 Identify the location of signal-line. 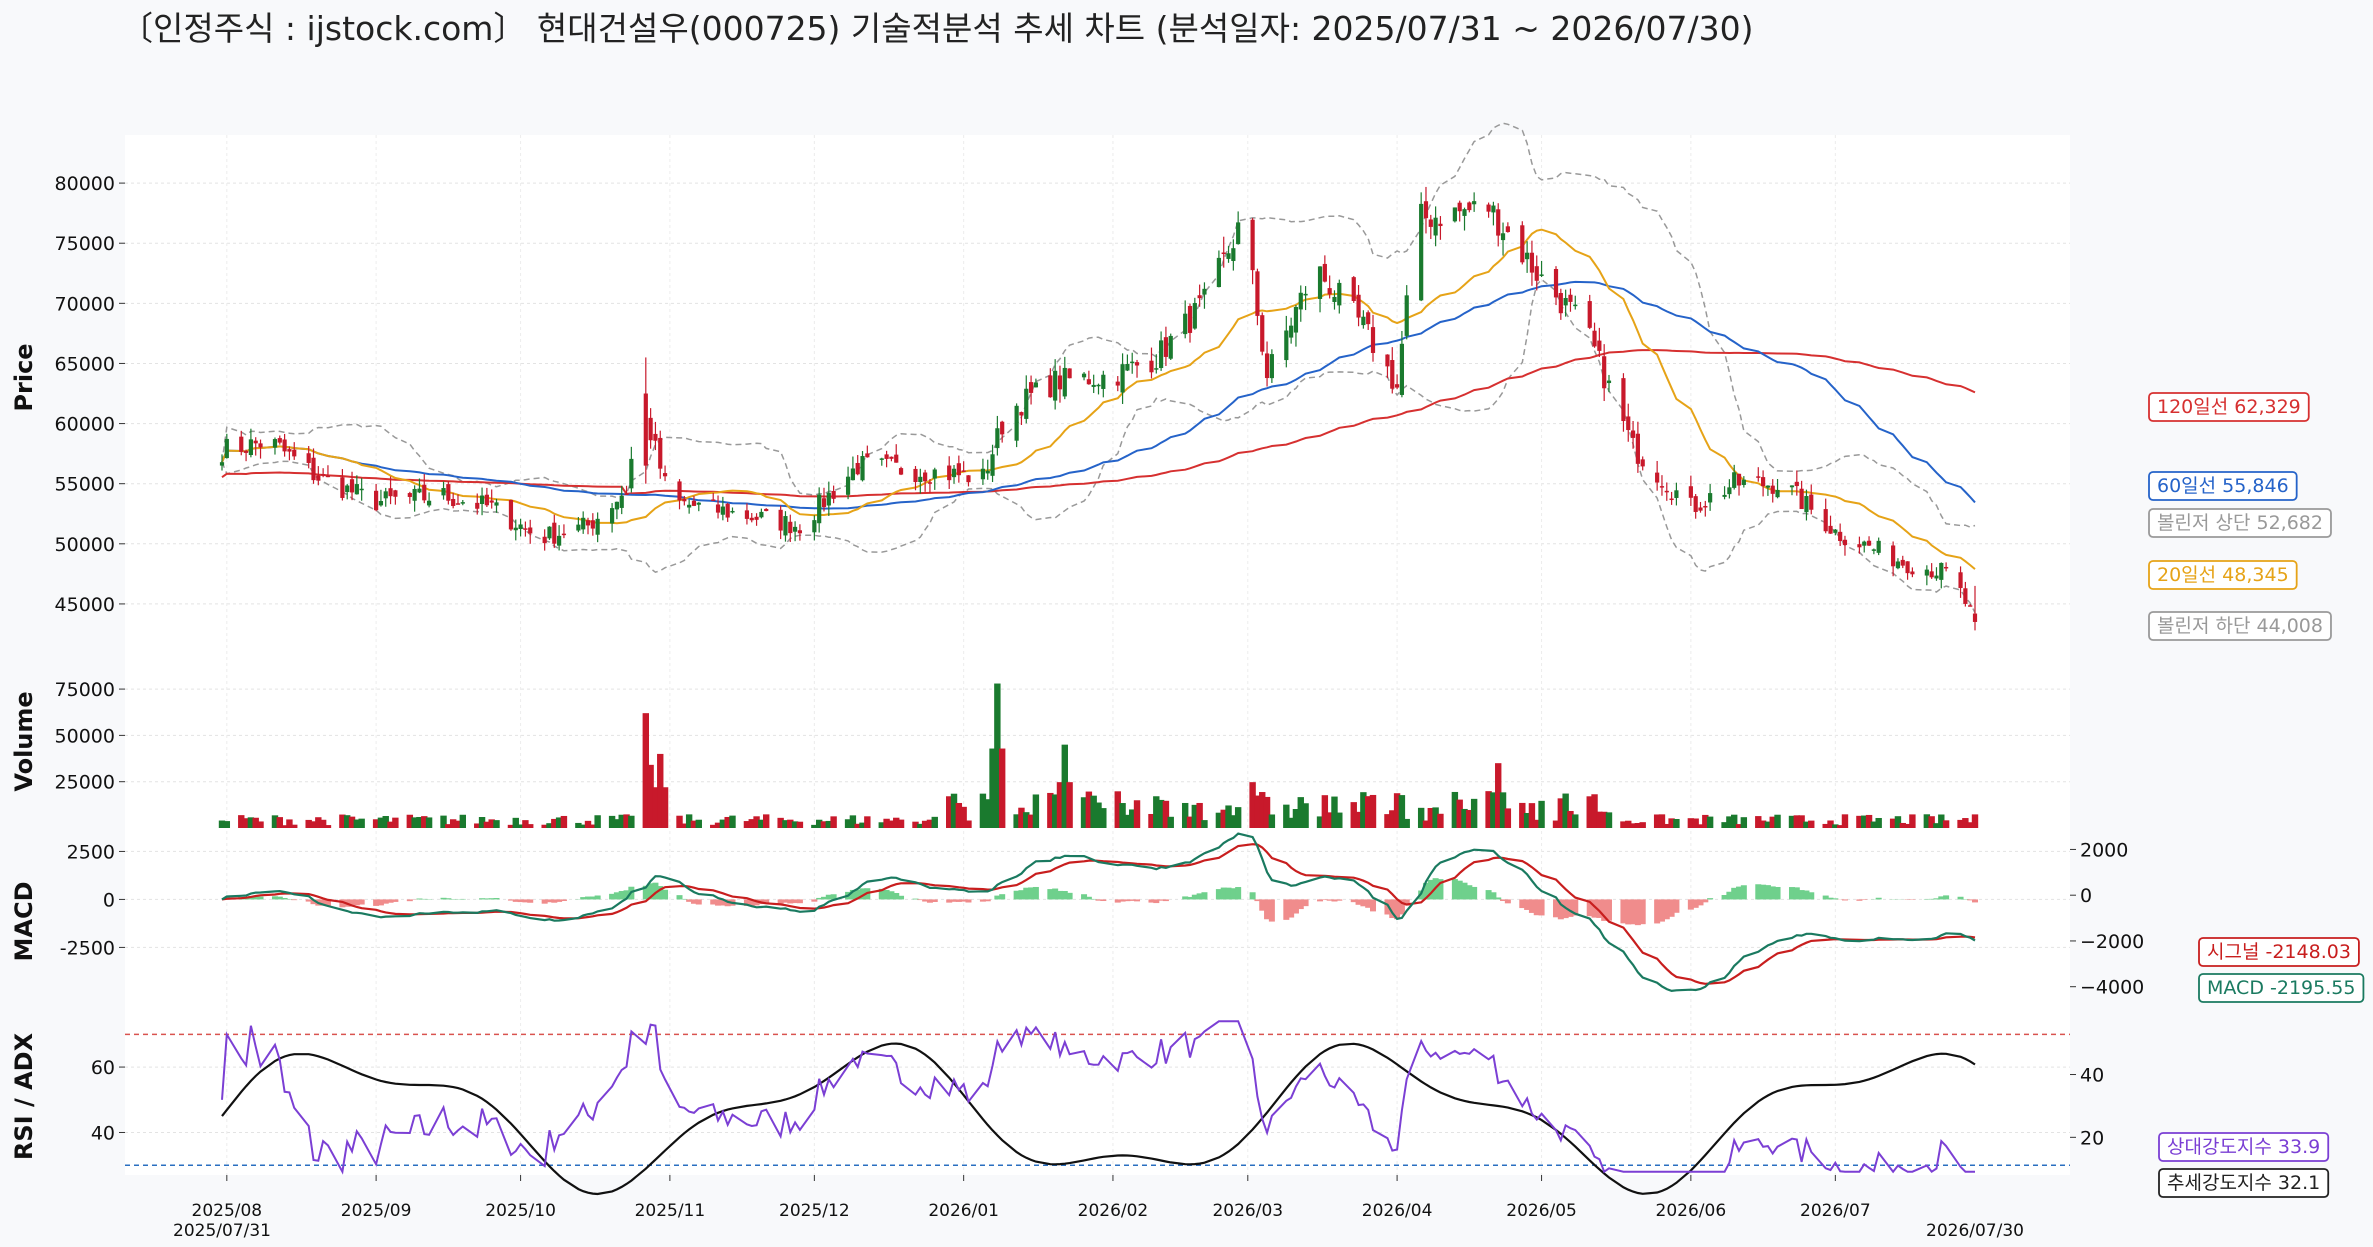
(1098, 914).